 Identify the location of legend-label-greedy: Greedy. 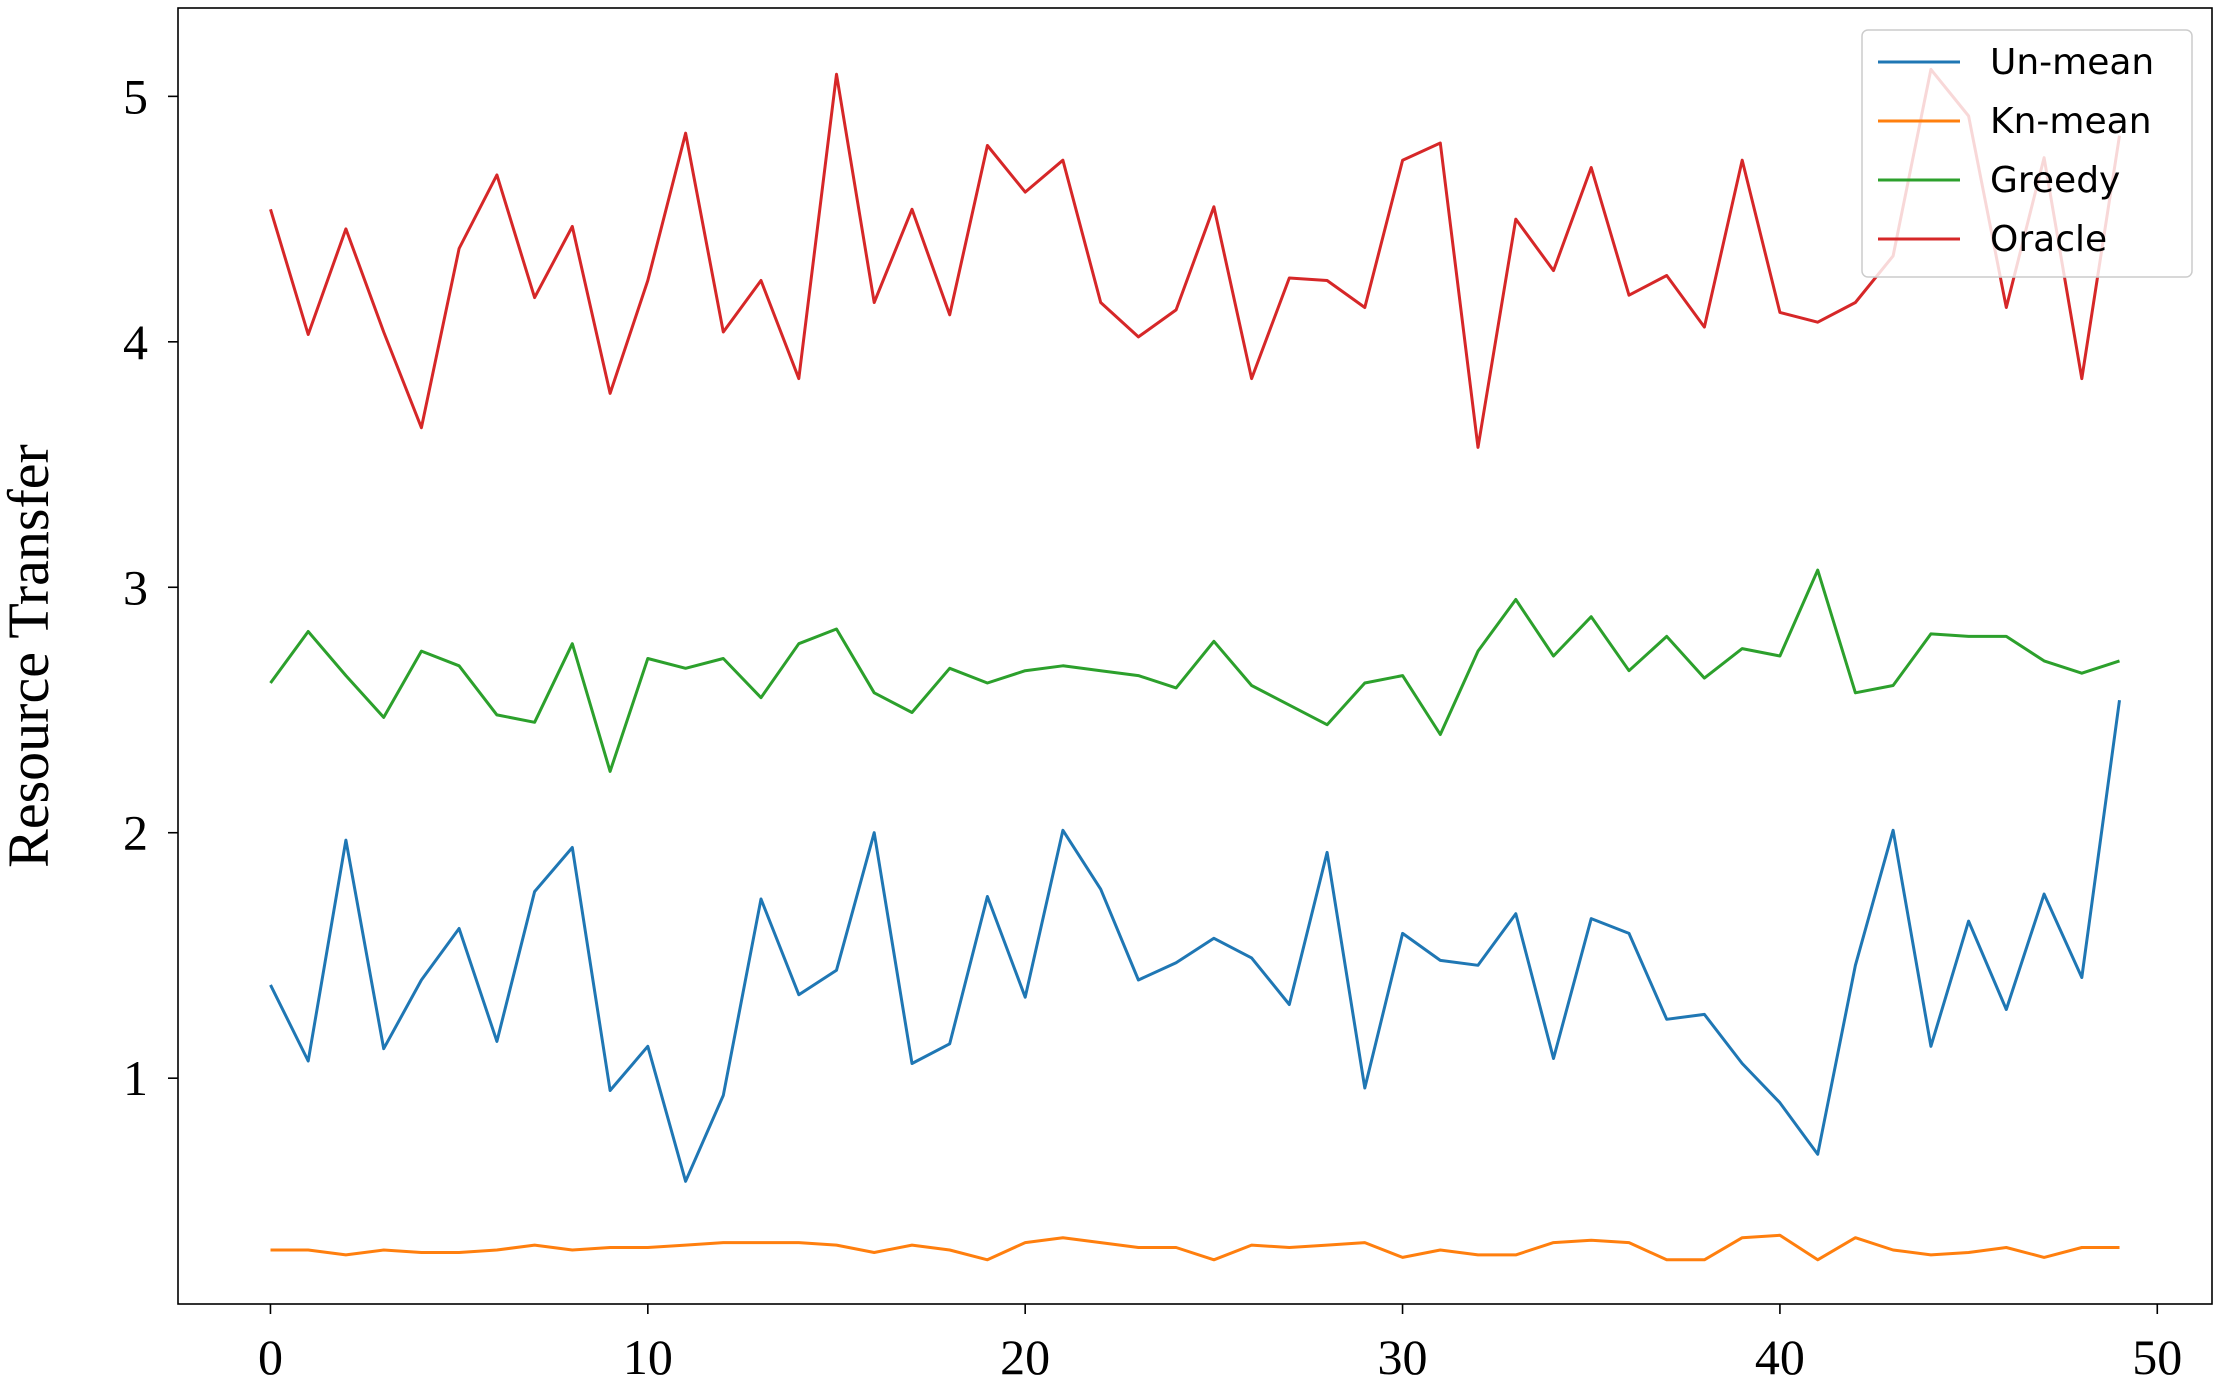
(2055, 180).